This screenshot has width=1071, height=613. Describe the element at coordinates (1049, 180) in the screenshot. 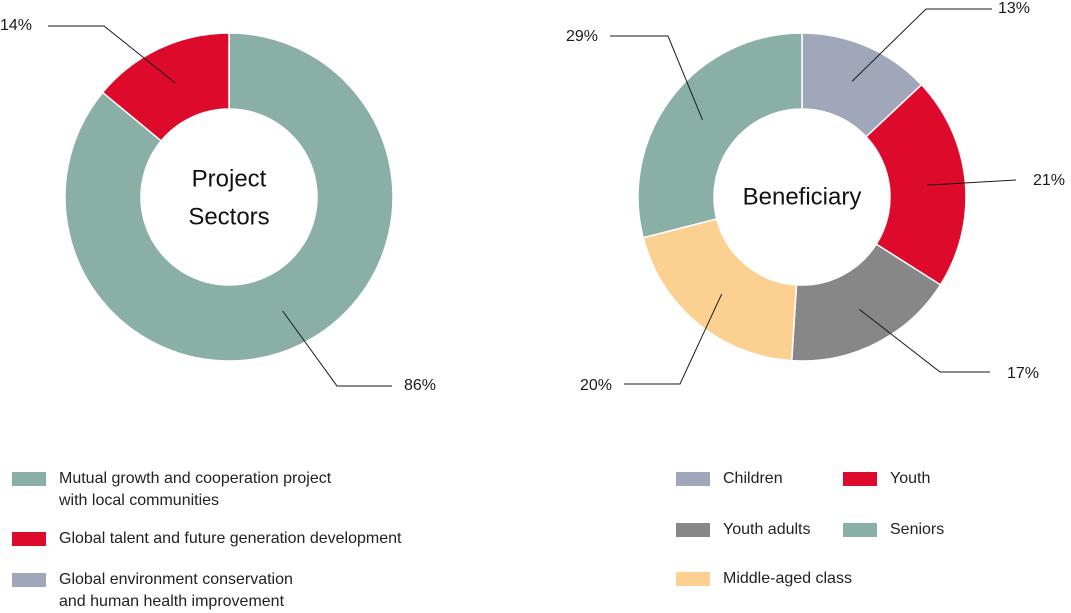

I see `value-label: 21%` at that location.